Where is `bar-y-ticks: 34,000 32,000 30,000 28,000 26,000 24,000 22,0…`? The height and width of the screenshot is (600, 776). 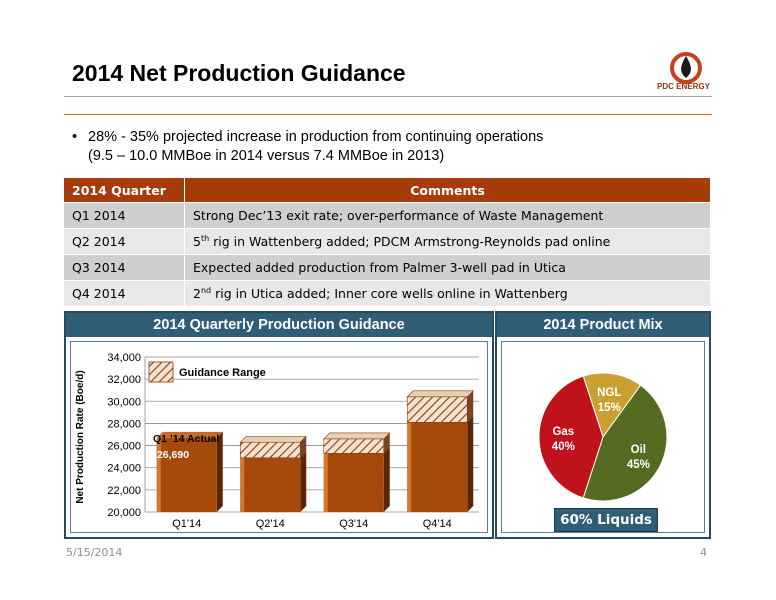
bar-y-ticks: 34,000 32,000 30,000 28,000 26,000 24,000 22,0… is located at coordinates (124, 435).